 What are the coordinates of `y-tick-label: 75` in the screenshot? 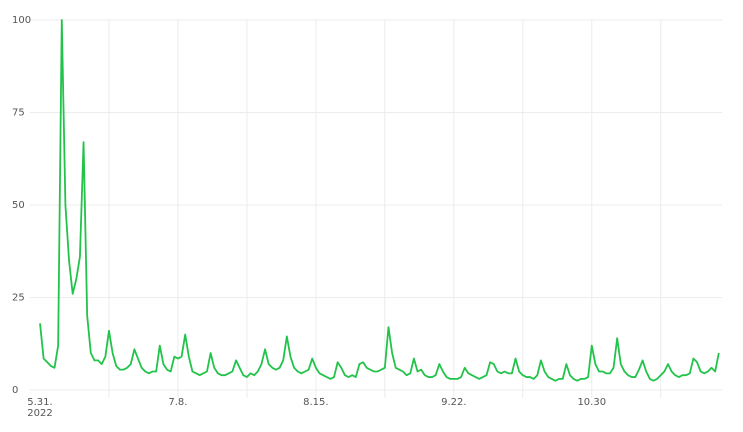 It's located at (18, 113).